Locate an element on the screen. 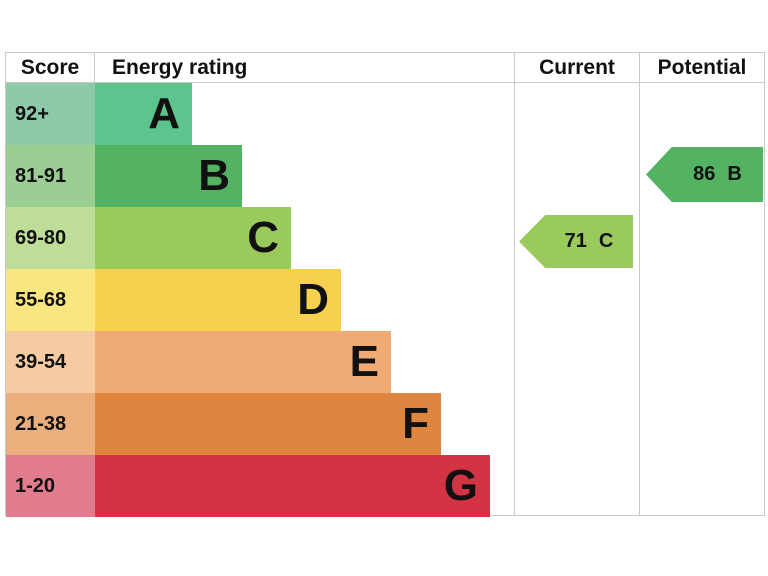  header-score-label: Score is located at coordinates (50, 67).